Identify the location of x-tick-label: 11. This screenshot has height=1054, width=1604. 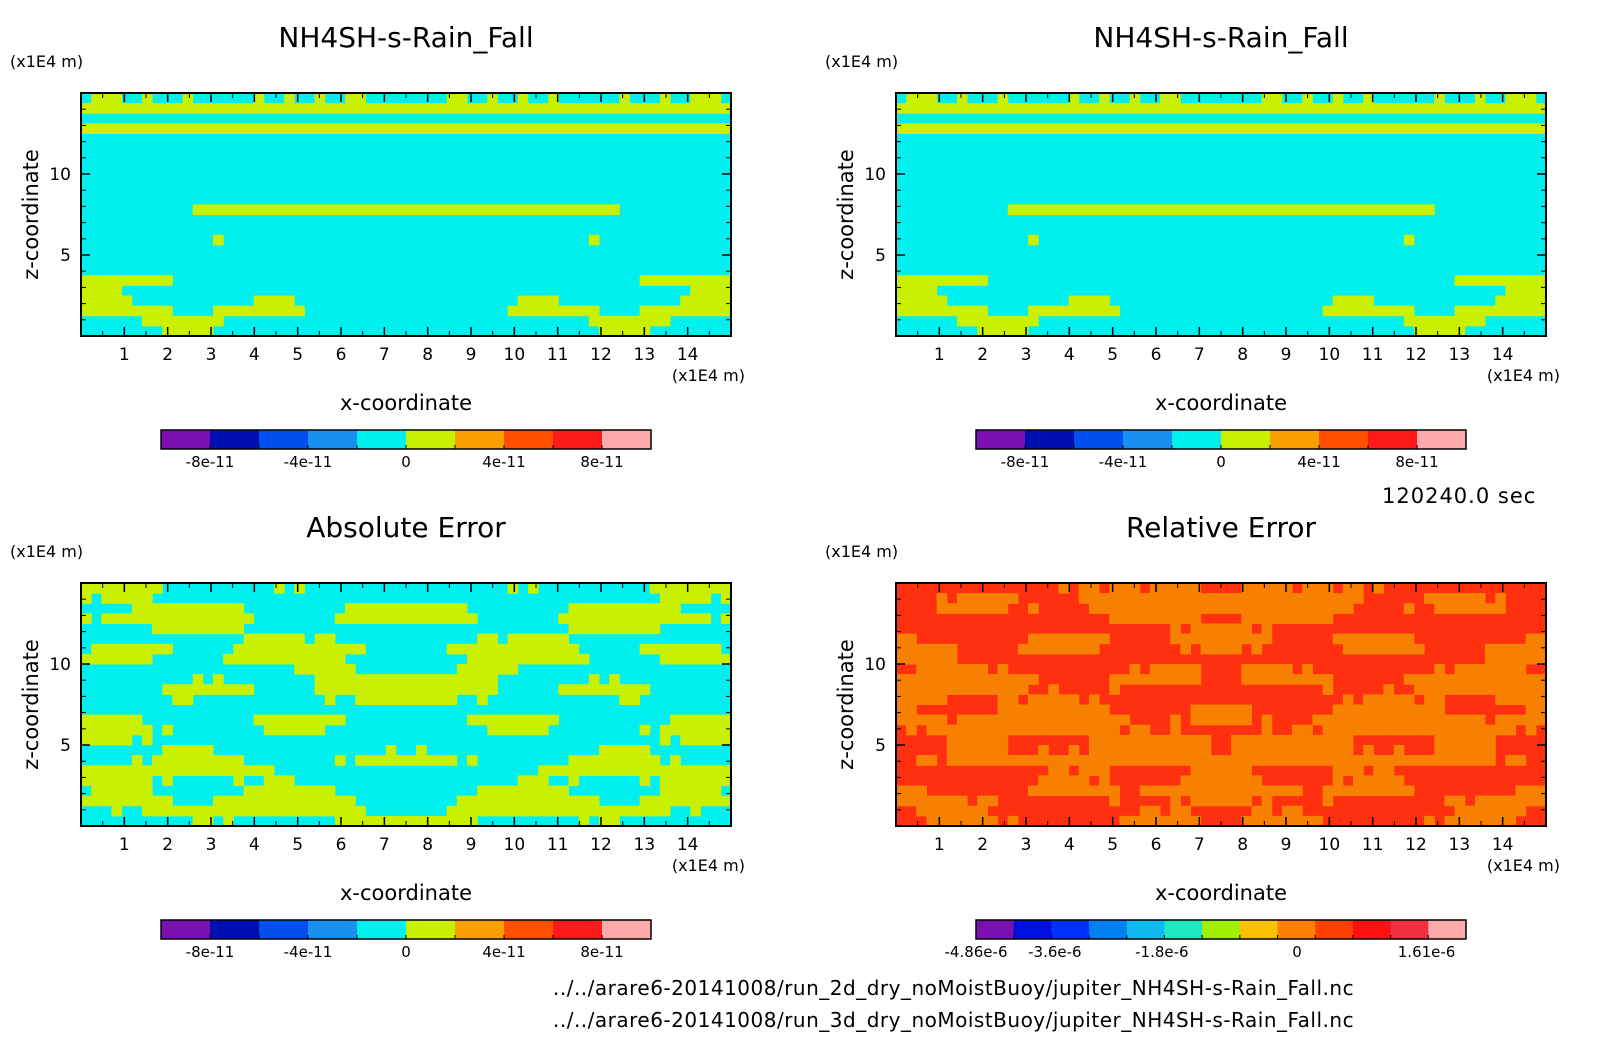
(1373, 355).